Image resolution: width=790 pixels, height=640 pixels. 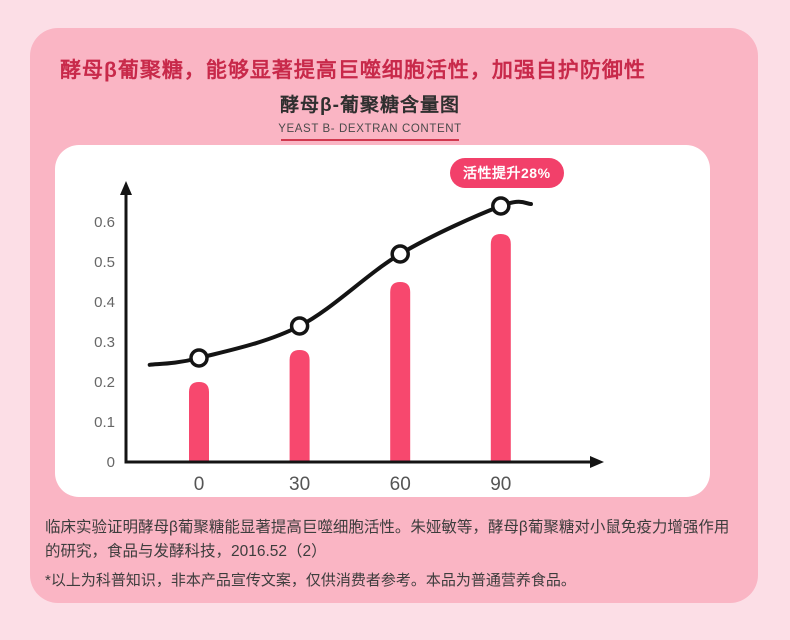 What do you see at coordinates (353, 70) in the screenshot?
I see `page-title: 酵母β葡聚糖，能够显著提高巨噬细胞活性，加强自护防御性` at bounding box center [353, 70].